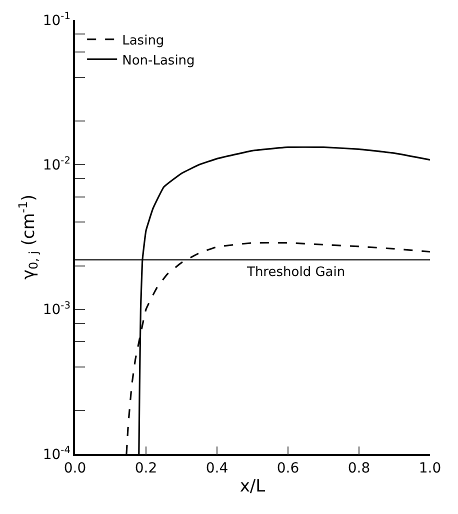 The width and height of the screenshot is (458, 514). What do you see at coordinates (359, 468) in the screenshot?
I see `x-tick-label: 0.8` at bounding box center [359, 468].